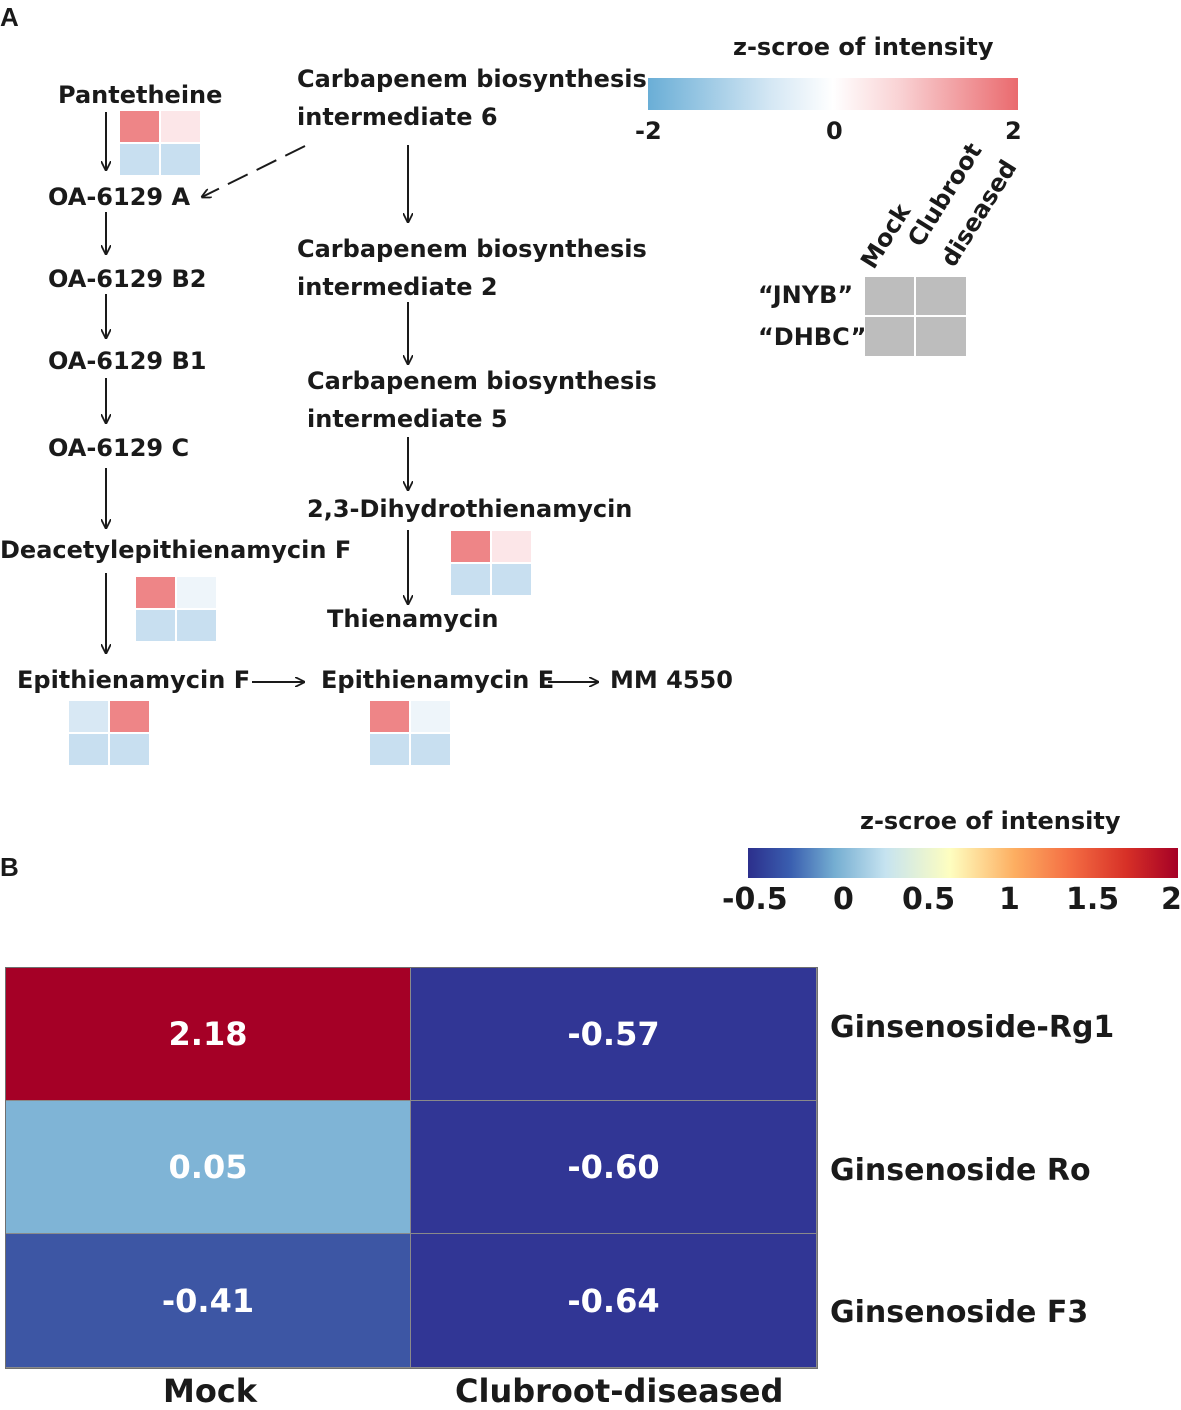  I want to click on heatmap-row-label-rg1: Ginsenoside-Rg1, so click(972, 1027).